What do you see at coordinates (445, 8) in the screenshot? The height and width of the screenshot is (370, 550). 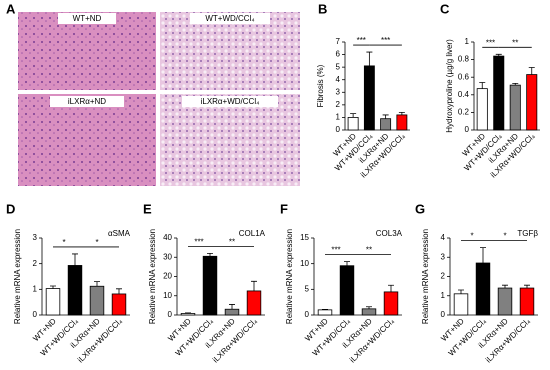 I see `panel-label: C` at bounding box center [445, 8].